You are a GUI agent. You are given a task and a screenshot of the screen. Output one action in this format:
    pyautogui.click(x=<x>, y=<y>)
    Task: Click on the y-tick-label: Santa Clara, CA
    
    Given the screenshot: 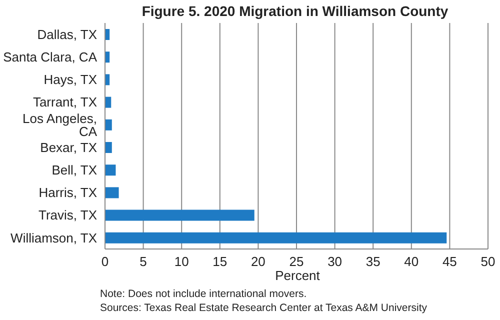 What is the action you would take?
    pyautogui.click(x=50, y=57)
    